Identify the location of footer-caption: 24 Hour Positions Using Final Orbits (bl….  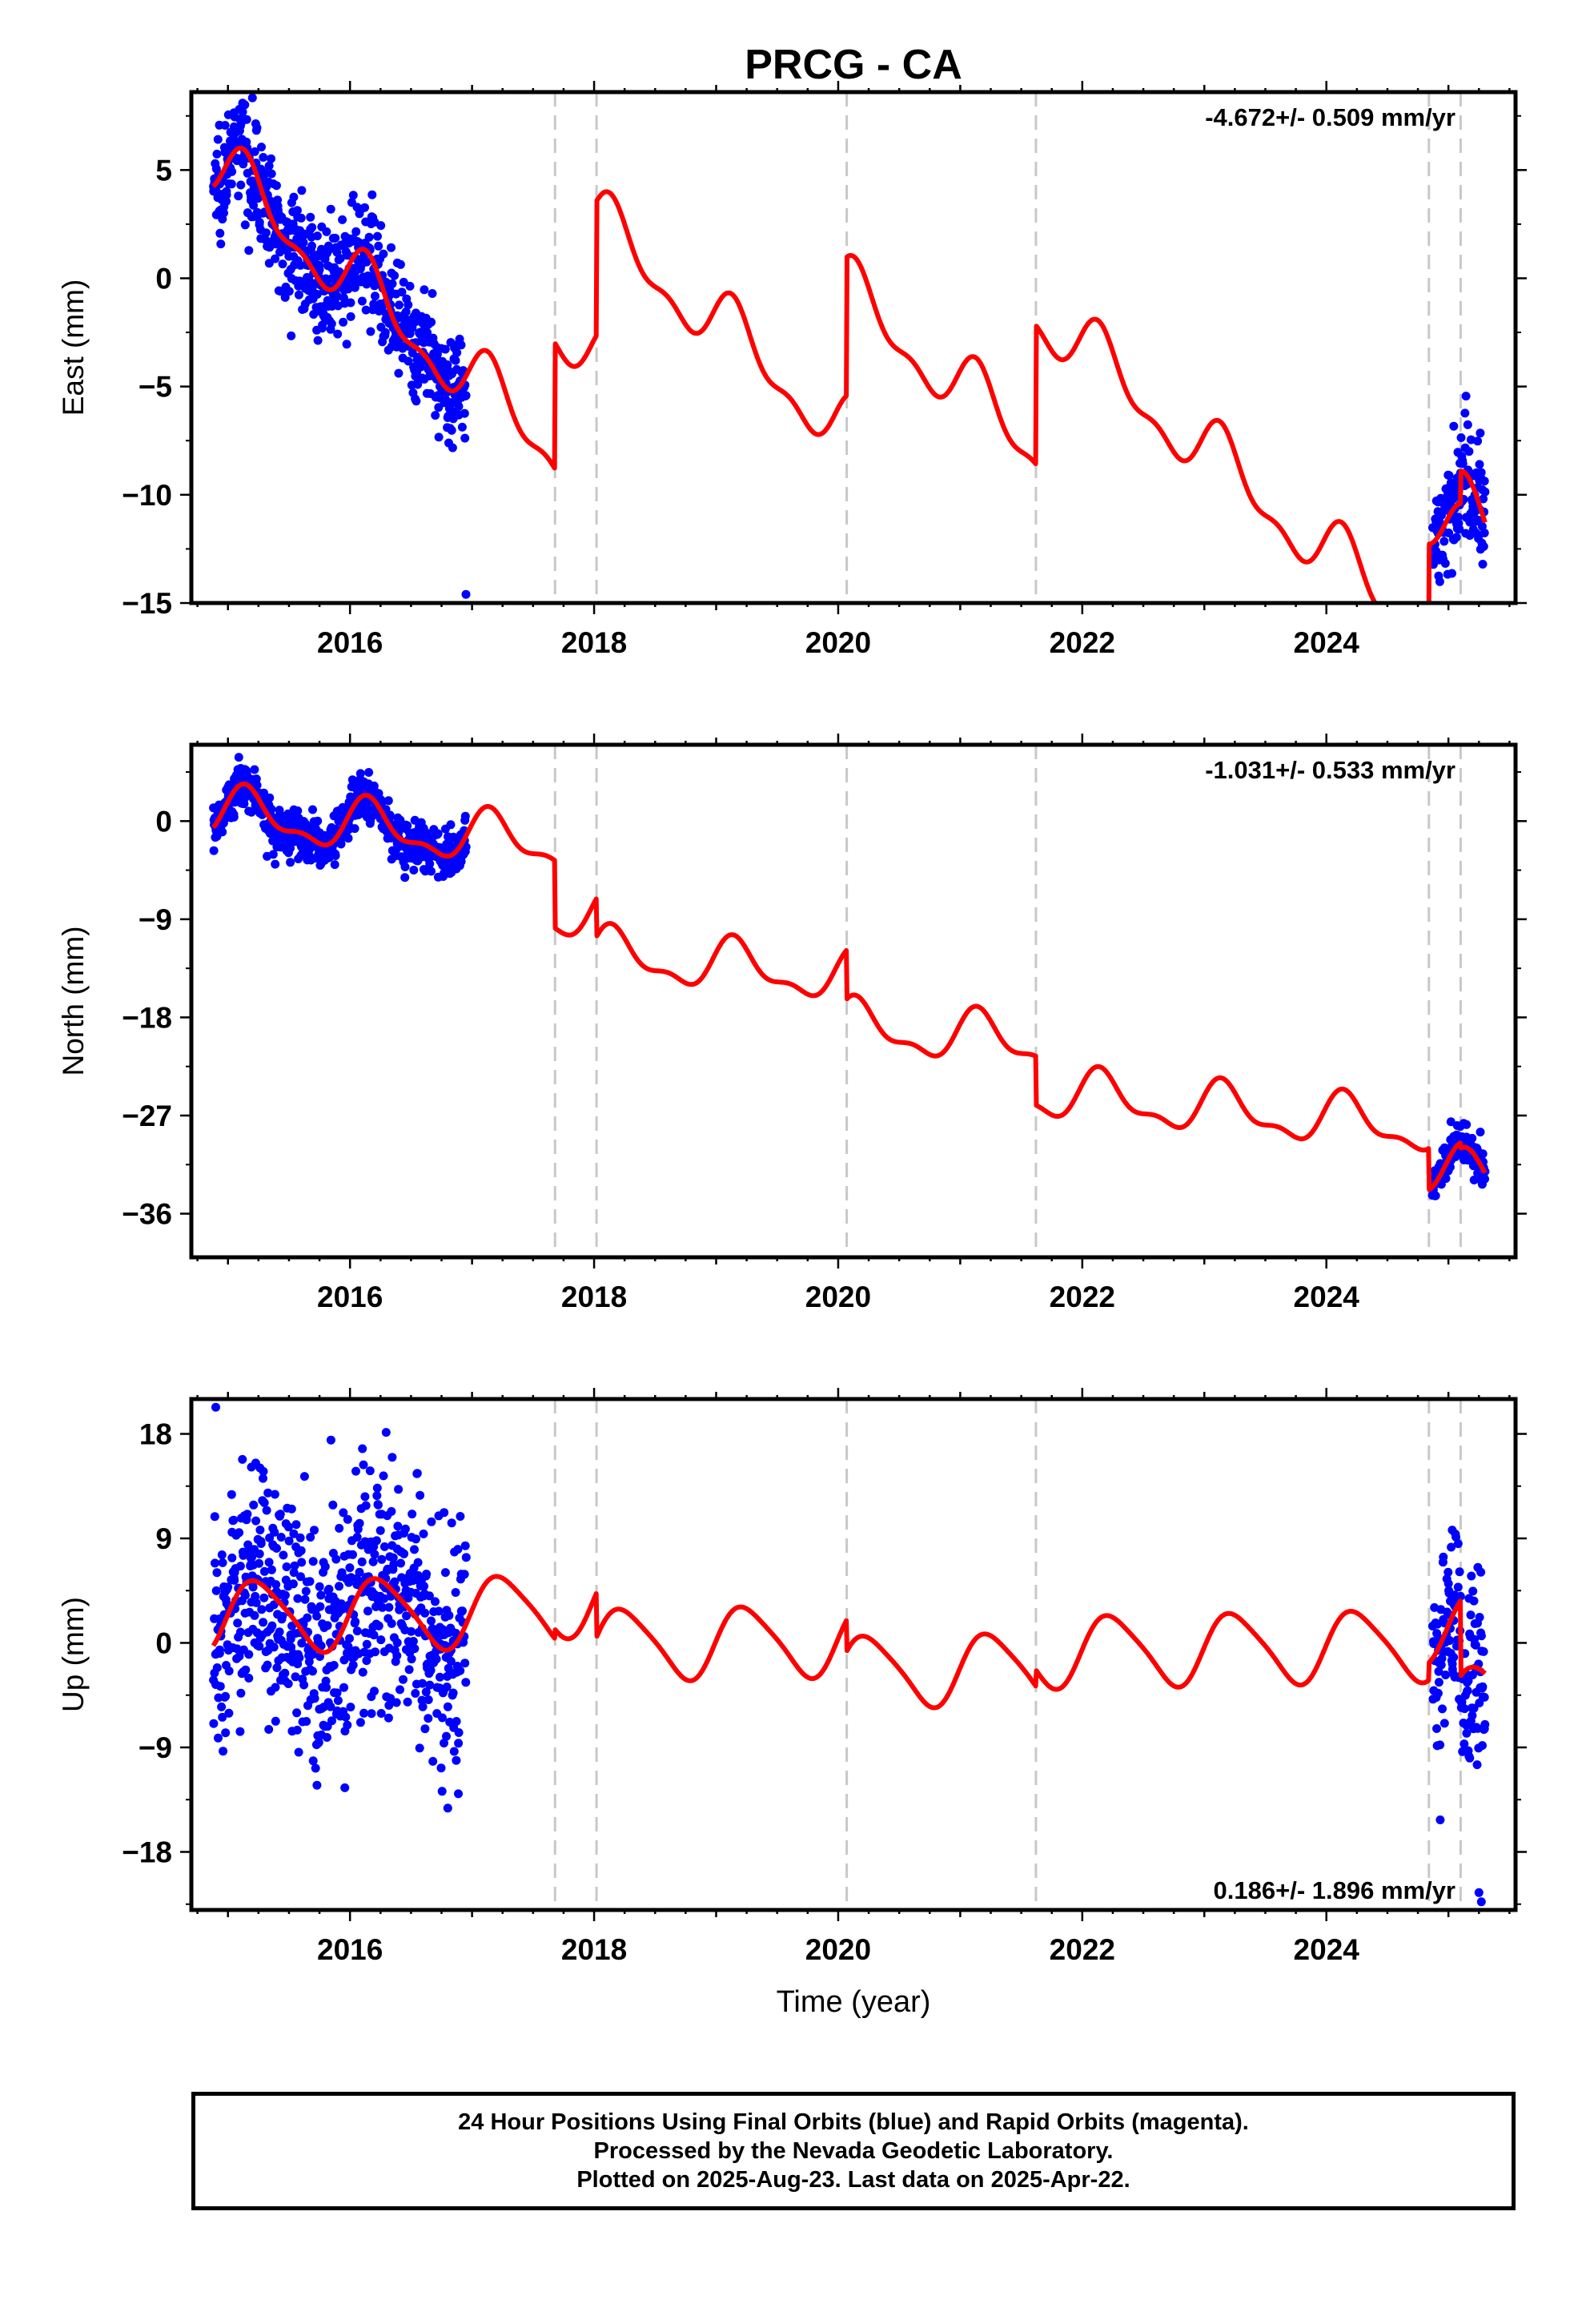
(853, 2151).